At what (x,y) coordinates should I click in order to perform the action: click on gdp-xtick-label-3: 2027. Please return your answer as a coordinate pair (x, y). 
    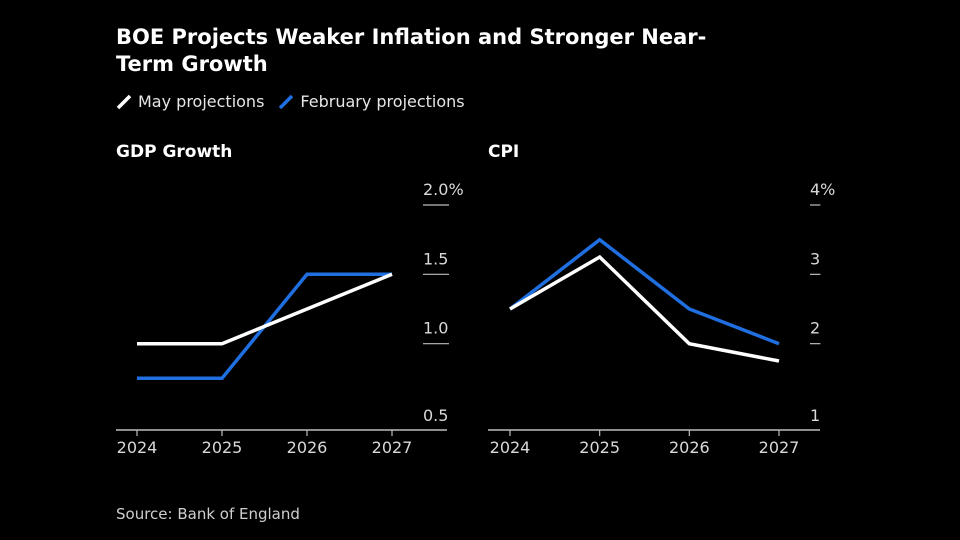
    Looking at the image, I should click on (392, 447).